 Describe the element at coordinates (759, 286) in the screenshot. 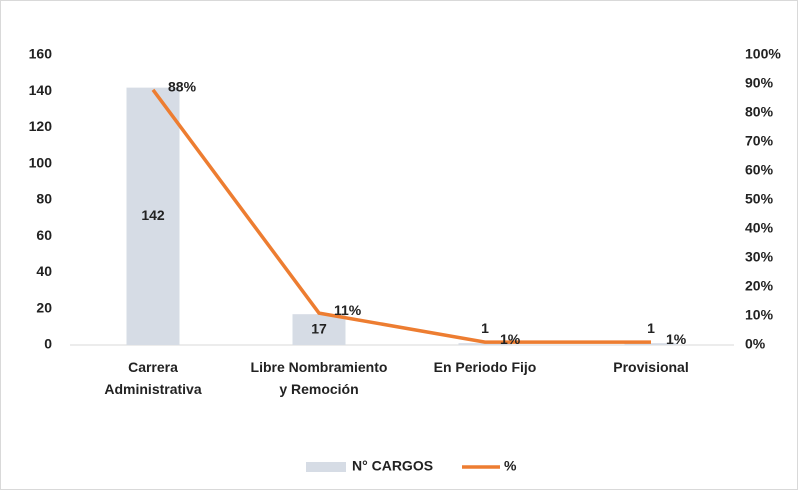

I see `y2-tick-label: 20%` at that location.